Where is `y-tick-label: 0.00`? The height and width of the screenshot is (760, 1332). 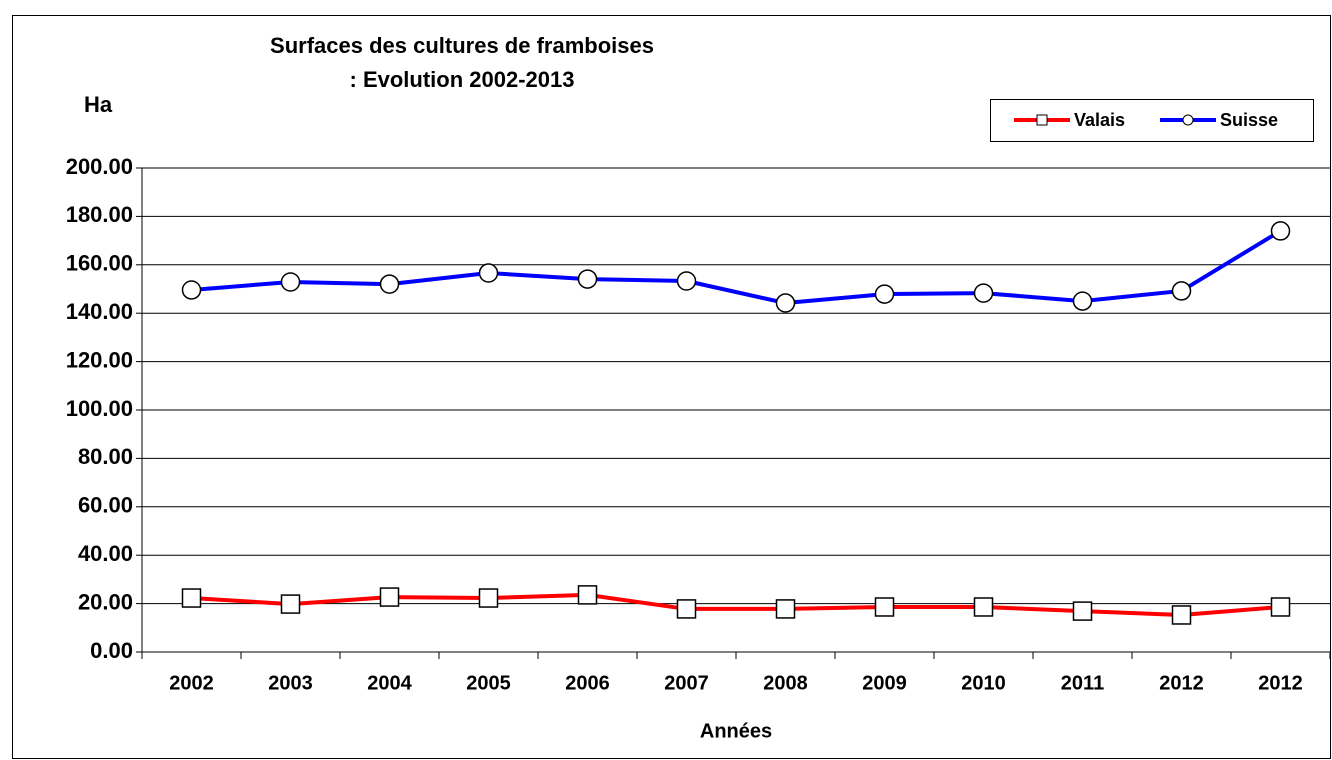 y-tick-label: 0.00 is located at coordinates (111, 650).